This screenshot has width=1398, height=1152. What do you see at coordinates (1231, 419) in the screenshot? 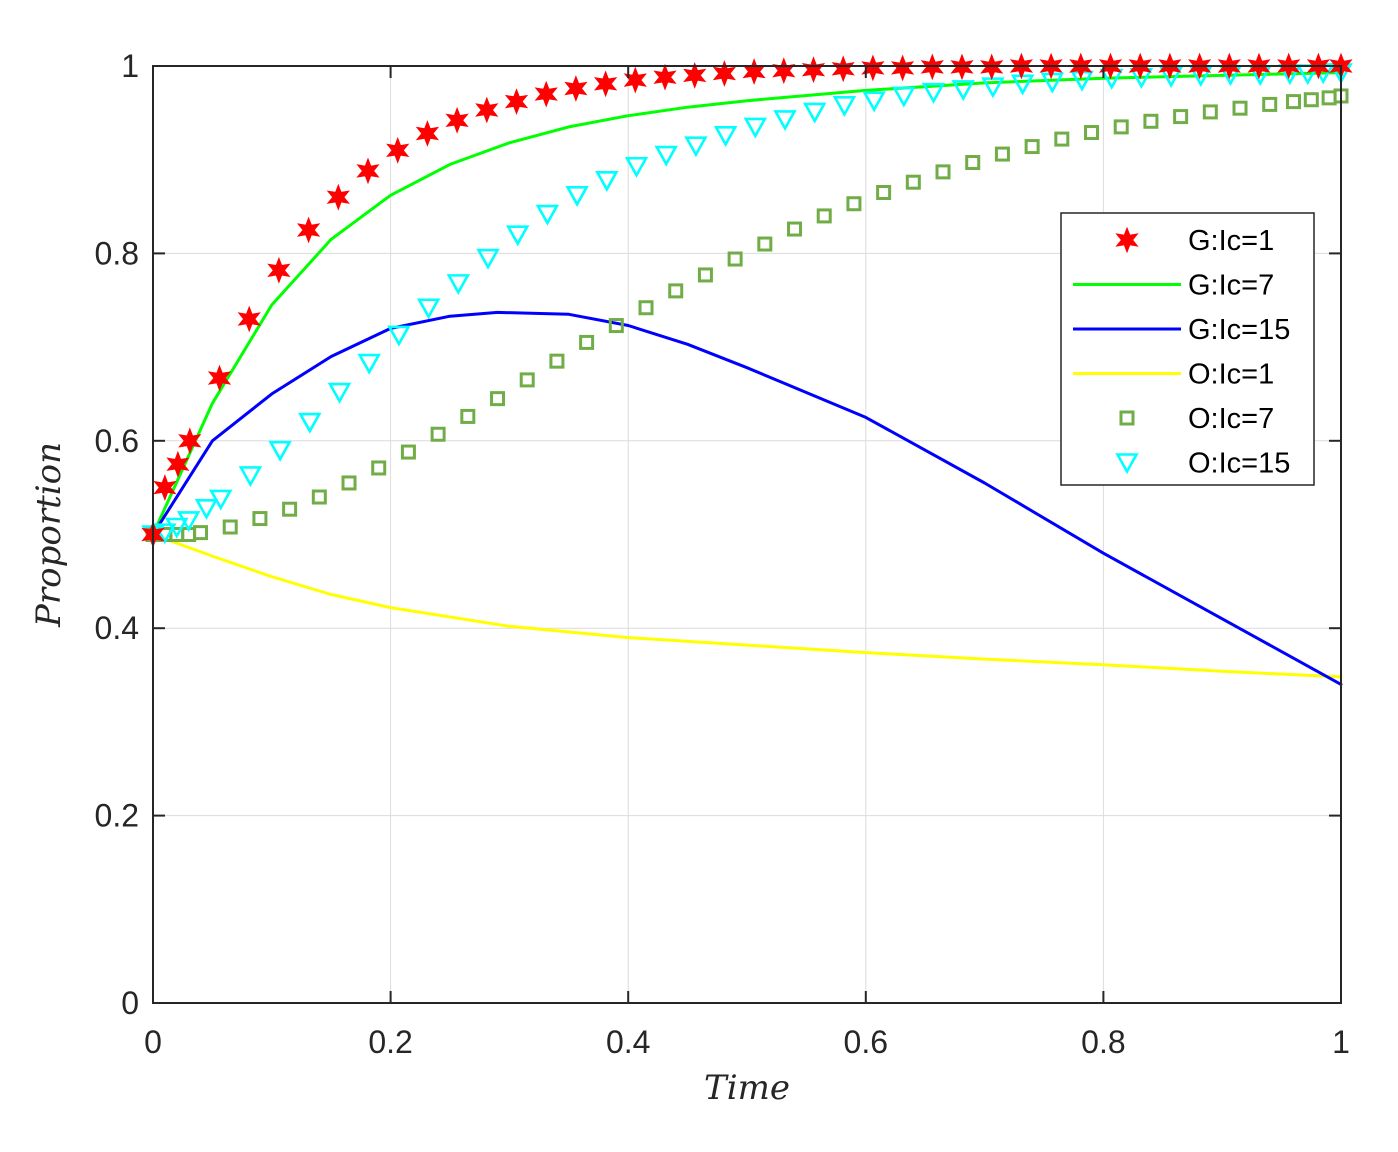
I see `legend-label: O:Ic=7` at bounding box center [1231, 419].